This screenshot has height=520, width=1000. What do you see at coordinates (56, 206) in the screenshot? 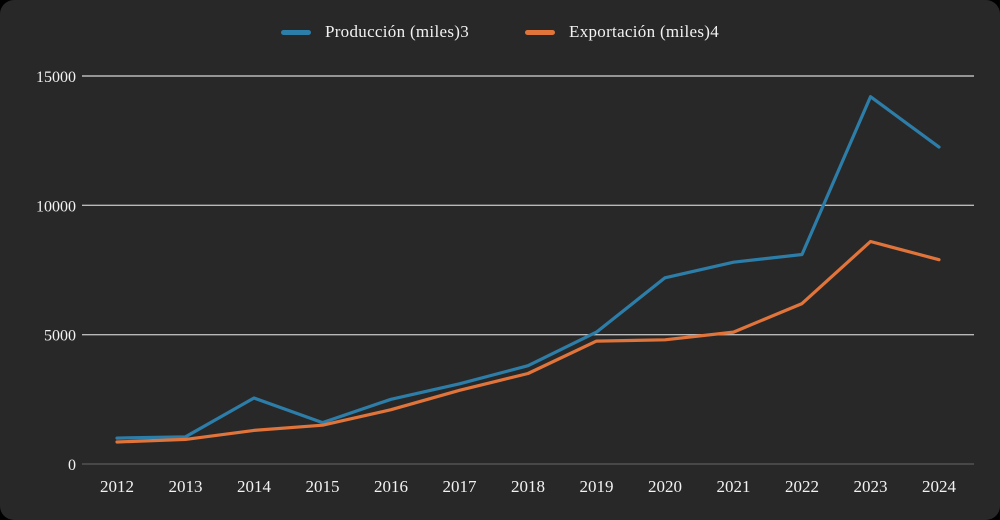
I see `y-tick-label: 10000` at bounding box center [56, 206].